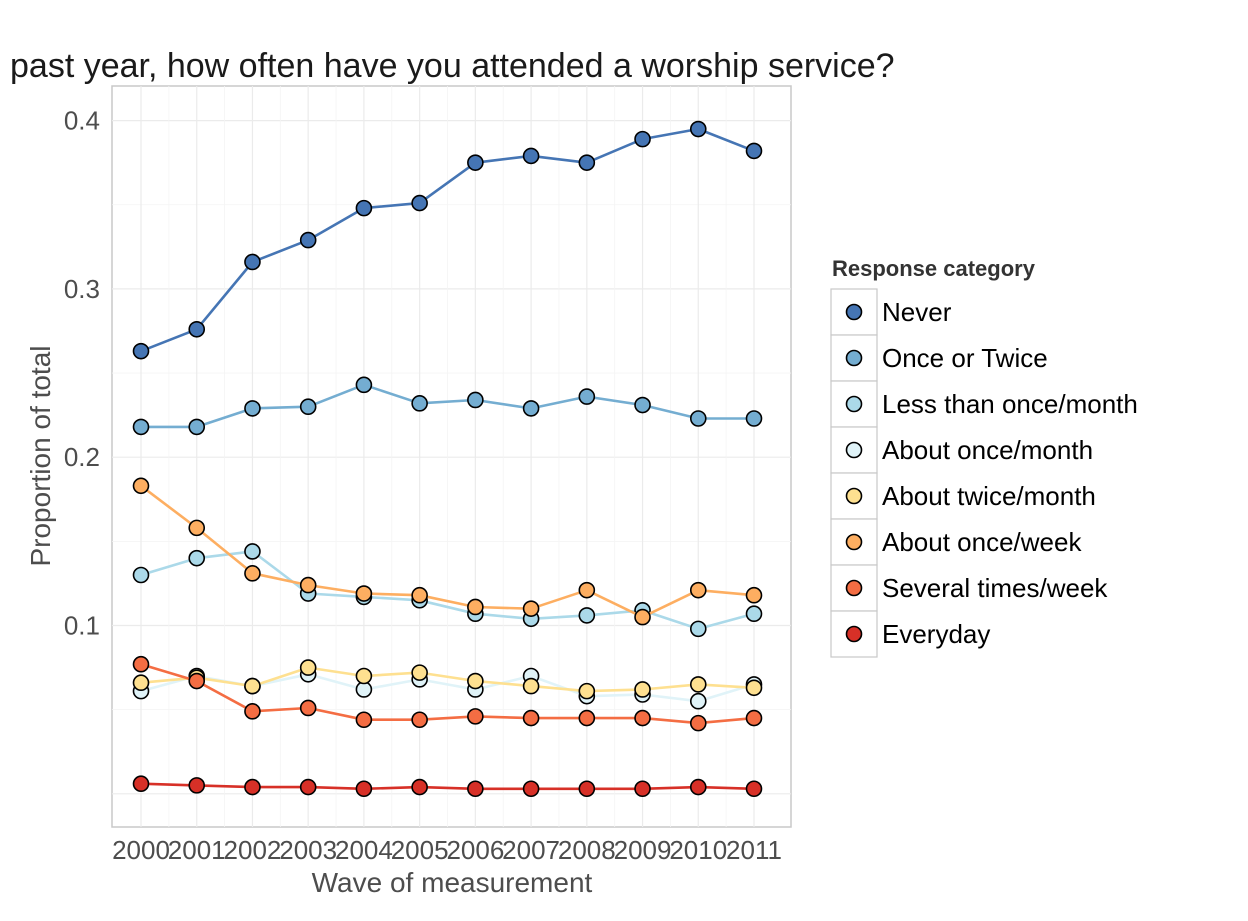 The image size is (1248, 921). I want to click on y-tick-label: 0.3, so click(82, 289).